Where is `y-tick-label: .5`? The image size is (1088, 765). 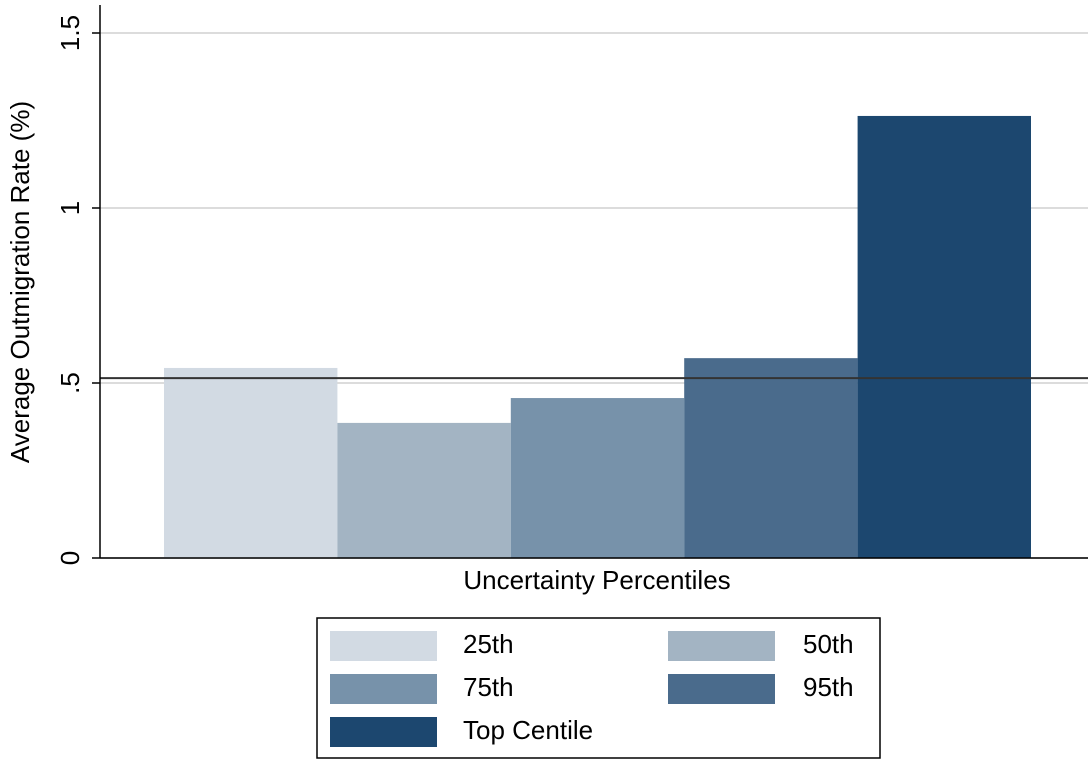 y-tick-label: .5 is located at coordinates (70, 383).